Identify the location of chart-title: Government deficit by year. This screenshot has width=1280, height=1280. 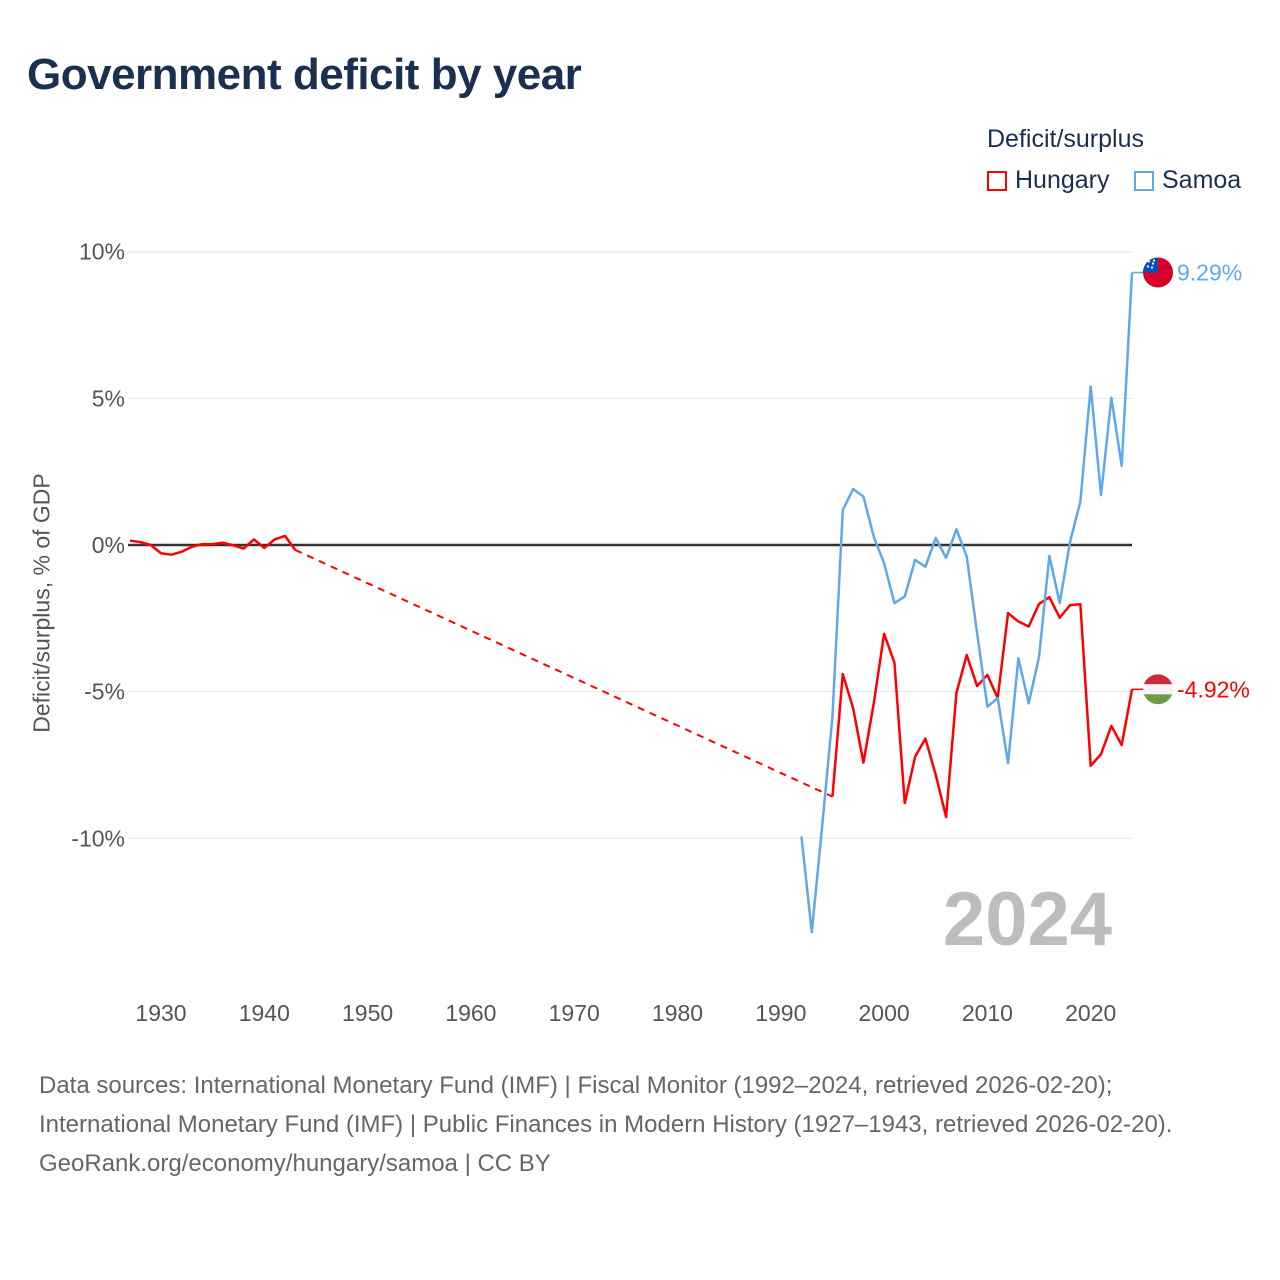
(304, 74).